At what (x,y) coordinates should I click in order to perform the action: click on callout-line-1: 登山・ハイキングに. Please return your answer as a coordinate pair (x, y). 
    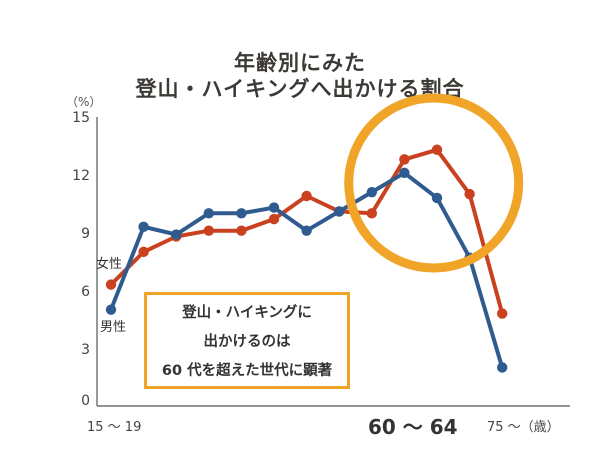
    Looking at the image, I should click on (247, 313).